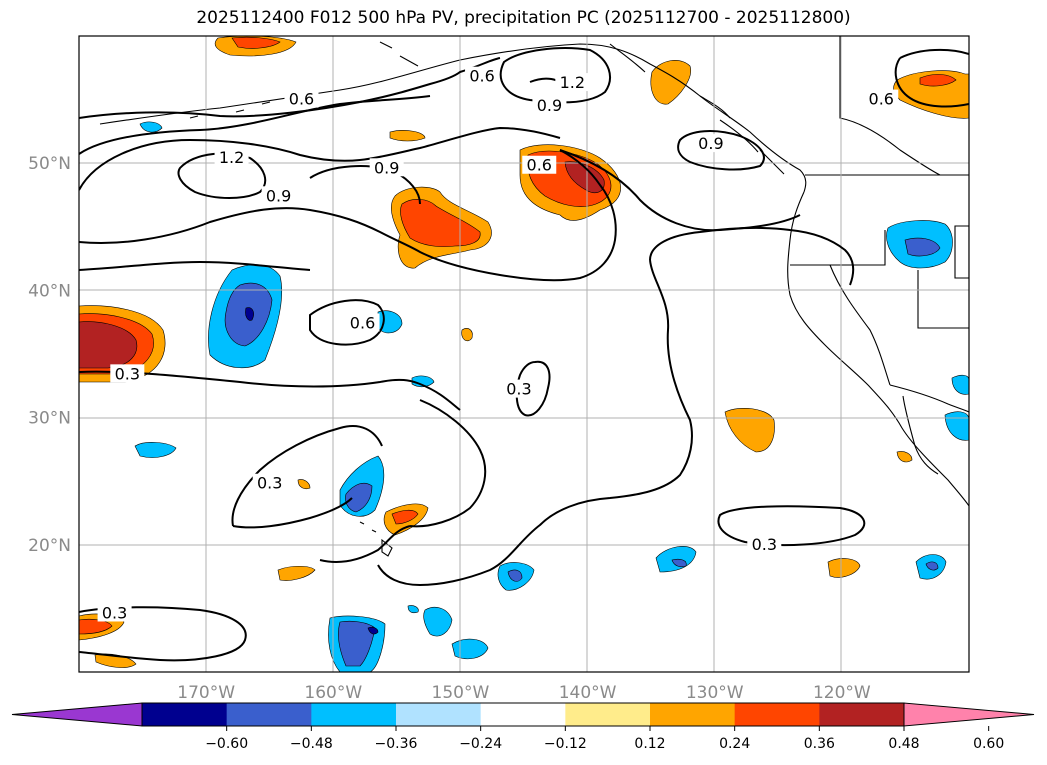 This screenshot has width=1047, height=765. What do you see at coordinates (715, 693) in the screenshot?
I see `lon-tick-label: 130°W` at bounding box center [715, 693].